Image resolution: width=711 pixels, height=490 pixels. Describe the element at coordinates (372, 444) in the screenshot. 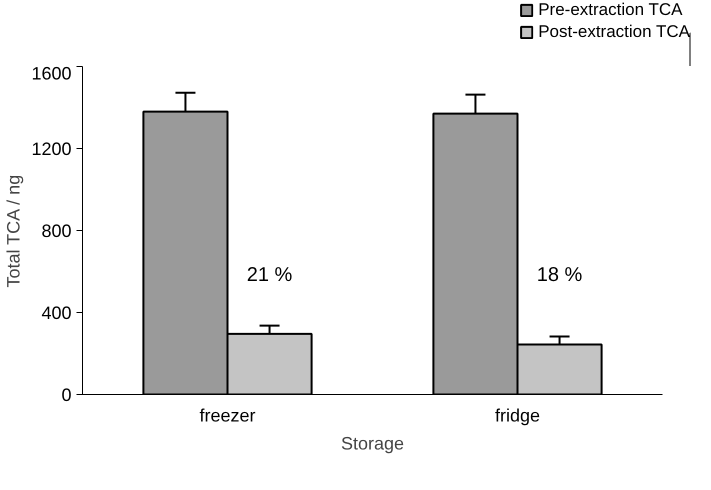

I see `x-axis-title: Storage` at that location.